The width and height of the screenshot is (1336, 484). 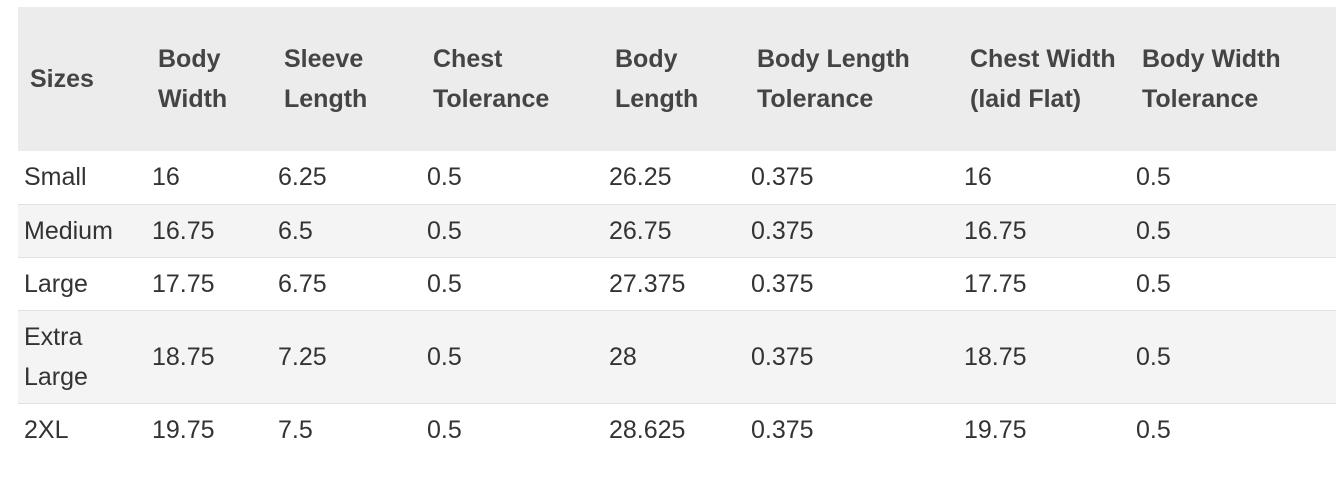 What do you see at coordinates (62, 79) in the screenshot?
I see `header-sizes: Sizes` at bounding box center [62, 79].